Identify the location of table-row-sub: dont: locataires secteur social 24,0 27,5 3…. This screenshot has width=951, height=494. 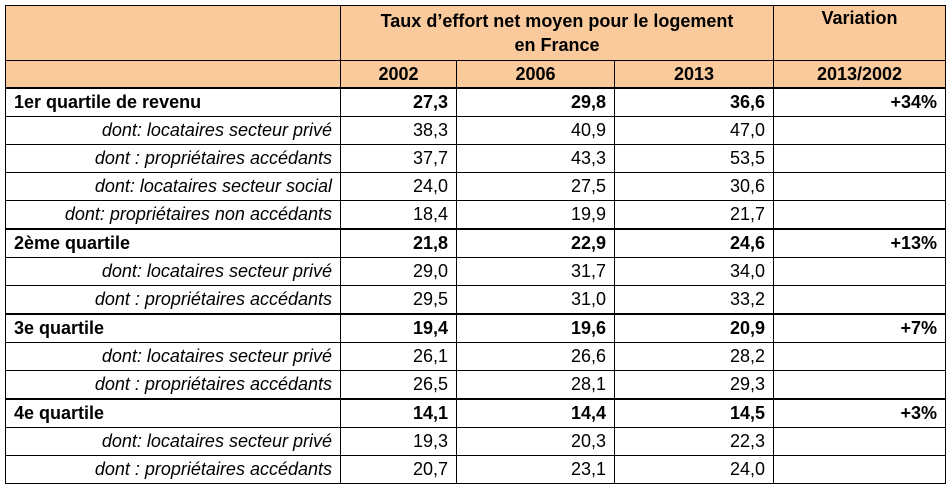
(475, 186).